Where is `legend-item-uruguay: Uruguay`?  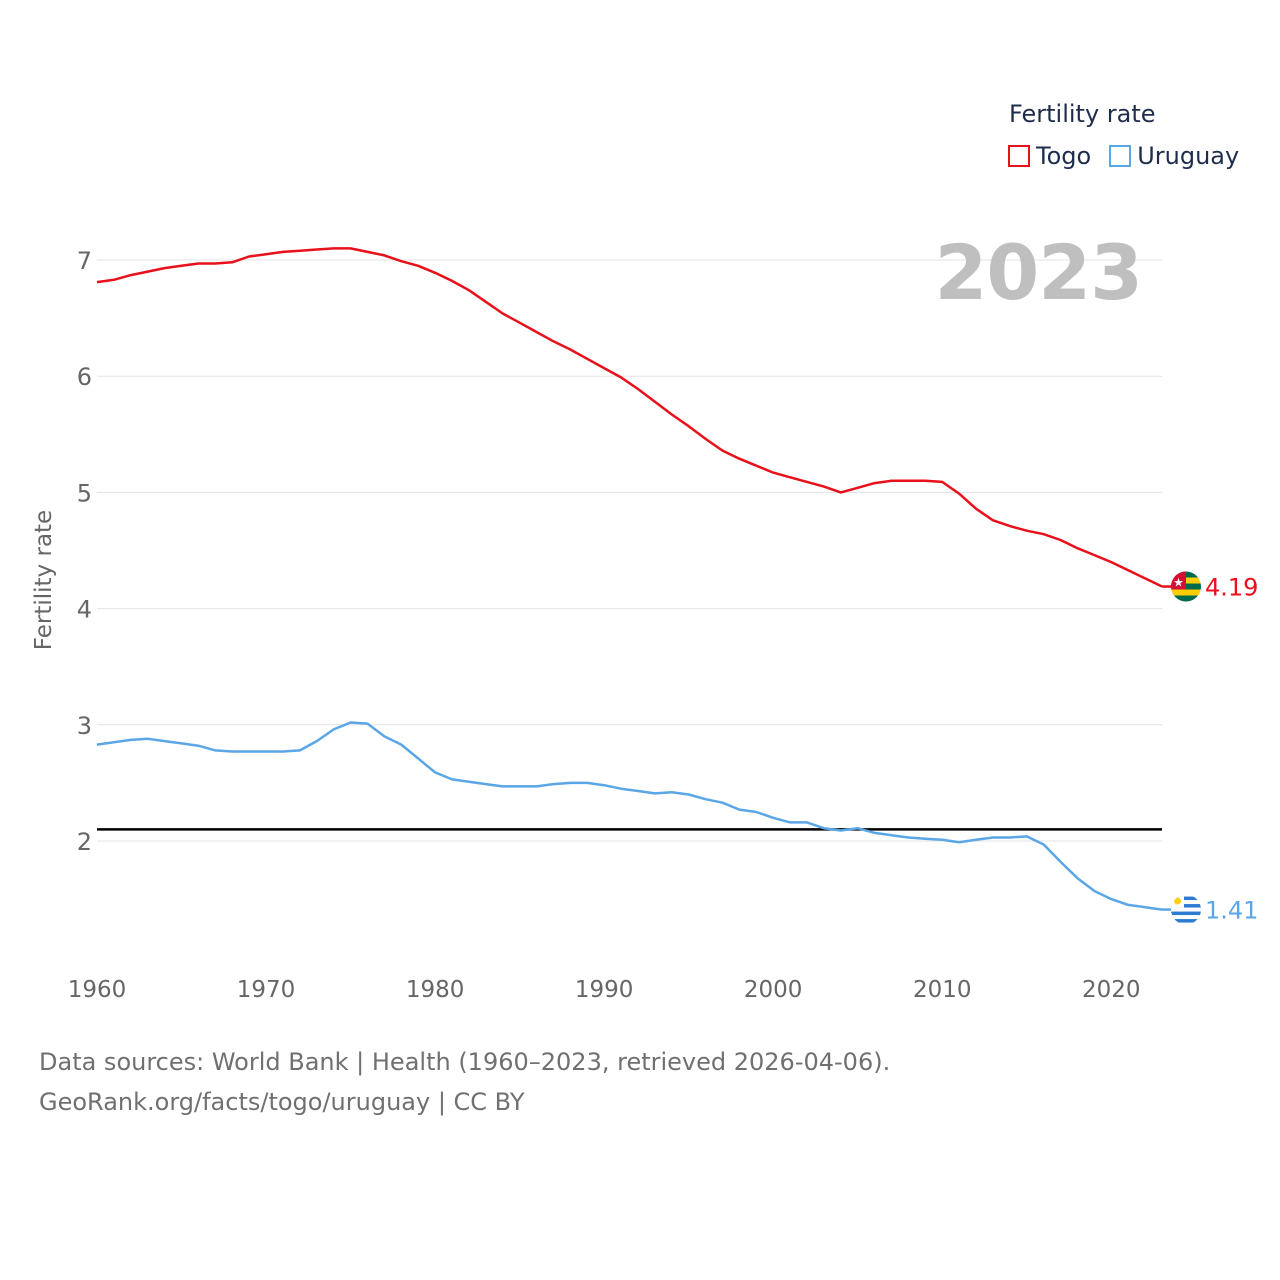
legend-item-uruguay: Uruguay is located at coordinates (1174, 156).